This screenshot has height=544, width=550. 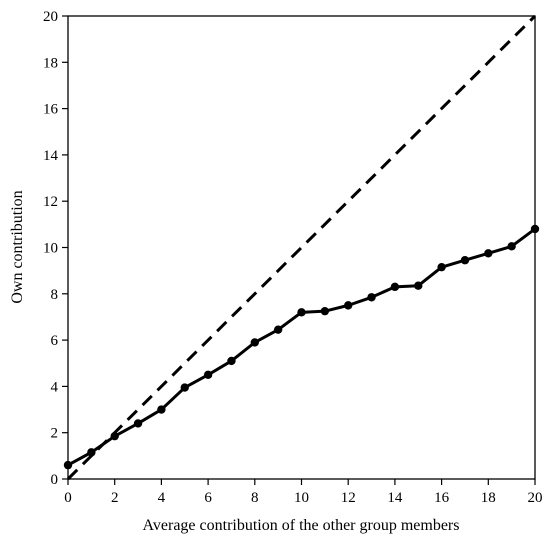 What do you see at coordinates (255, 498) in the screenshot?
I see `x-tick-label: 8` at bounding box center [255, 498].